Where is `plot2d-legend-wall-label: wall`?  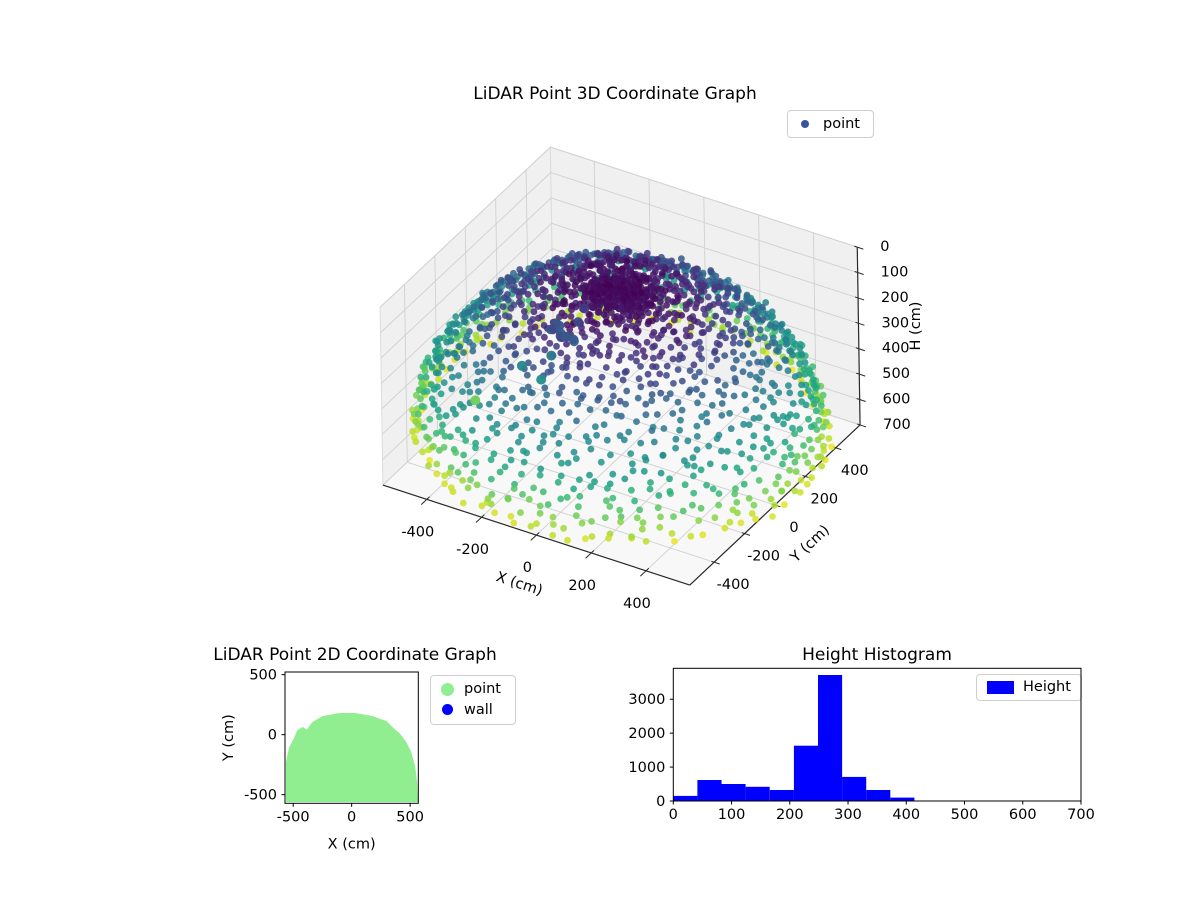 plot2d-legend-wall-label: wall is located at coordinates (478, 709).